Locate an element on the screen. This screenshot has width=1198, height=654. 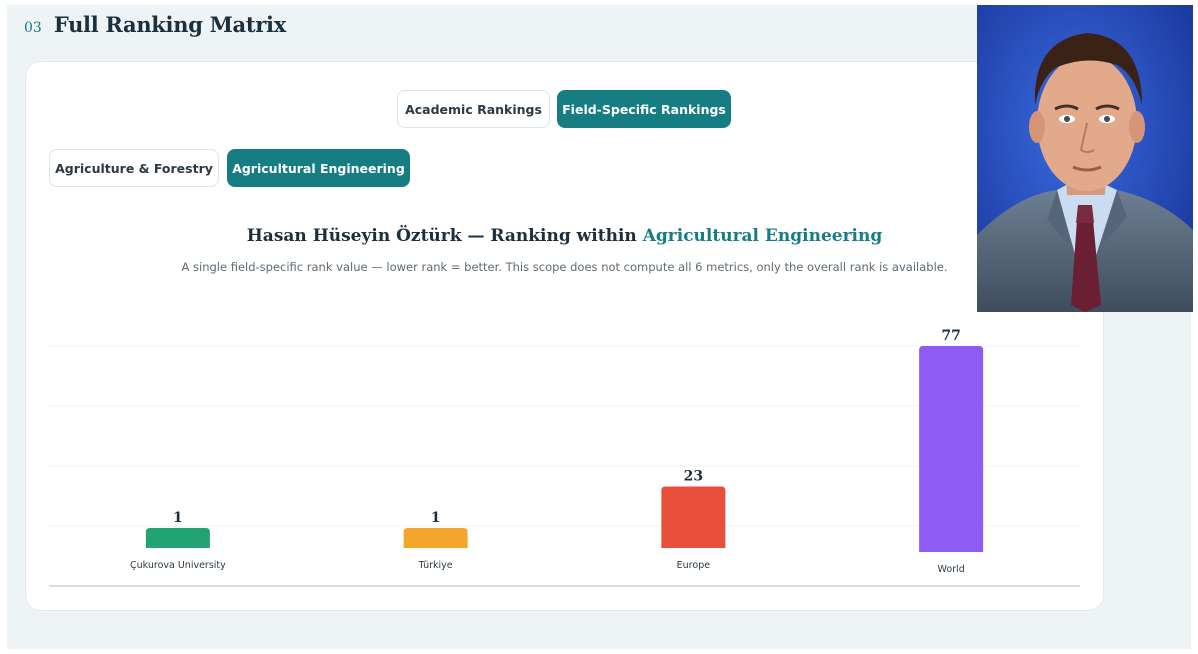
bar-value-label: 23 is located at coordinates (693, 476).